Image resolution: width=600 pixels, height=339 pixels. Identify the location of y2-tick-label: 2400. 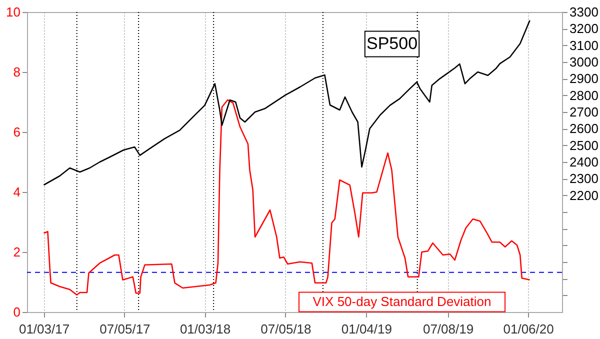
(584, 162).